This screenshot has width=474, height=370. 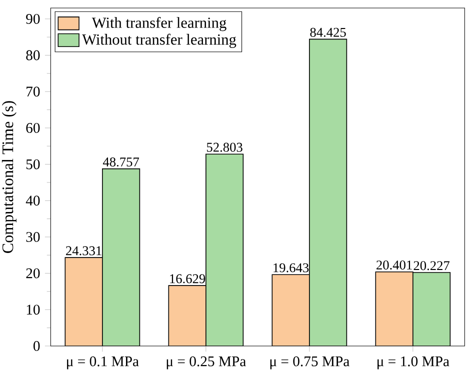 I want to click on y-tick-label: 0, so click(x=37, y=346).